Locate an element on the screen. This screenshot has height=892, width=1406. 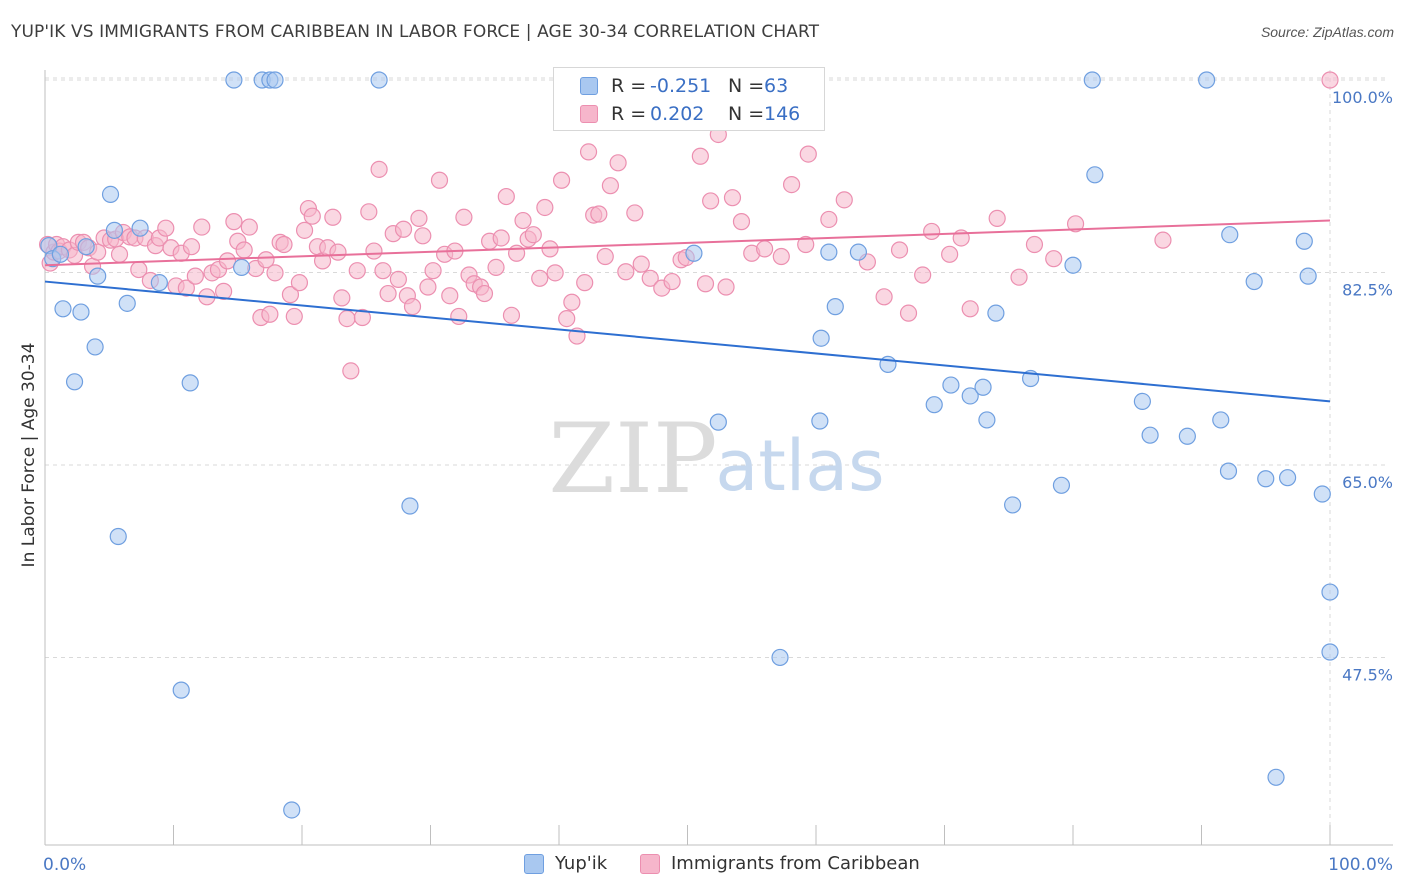
correlation-legend: R = -0.251 N = 63 R = 0.202 N = 146 is located at coordinates (689, 99).